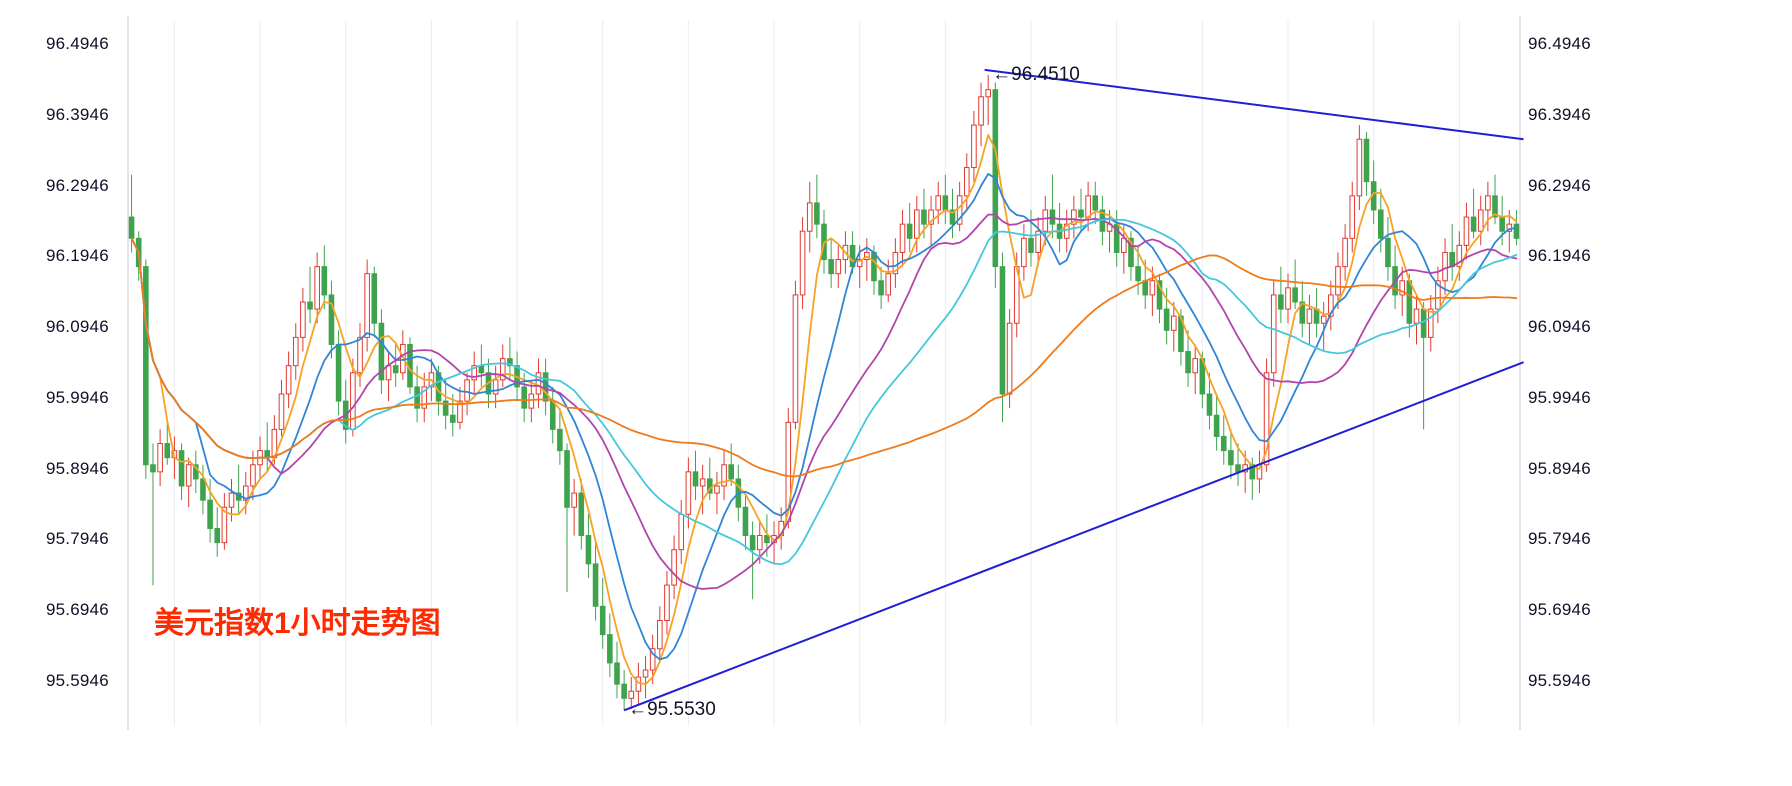 The width and height of the screenshot is (1792, 786). Describe the element at coordinates (77, 256) in the screenshot. I see `y-axis-label-left: 96.1946` at that location.